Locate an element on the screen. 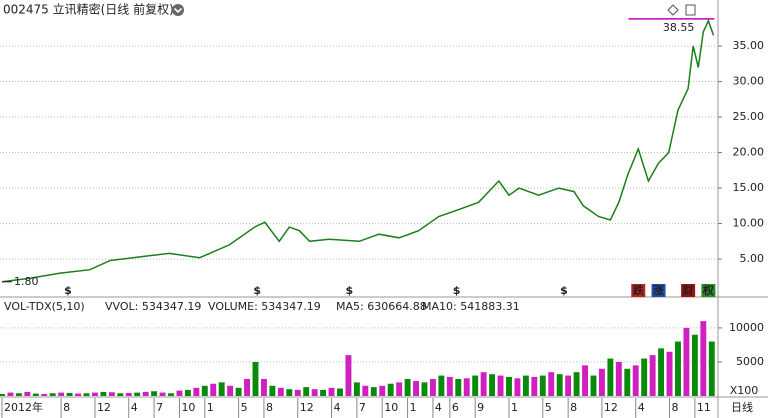 The width and height of the screenshot is (768, 418). x-tick-label: 7 is located at coordinates (362, 407).